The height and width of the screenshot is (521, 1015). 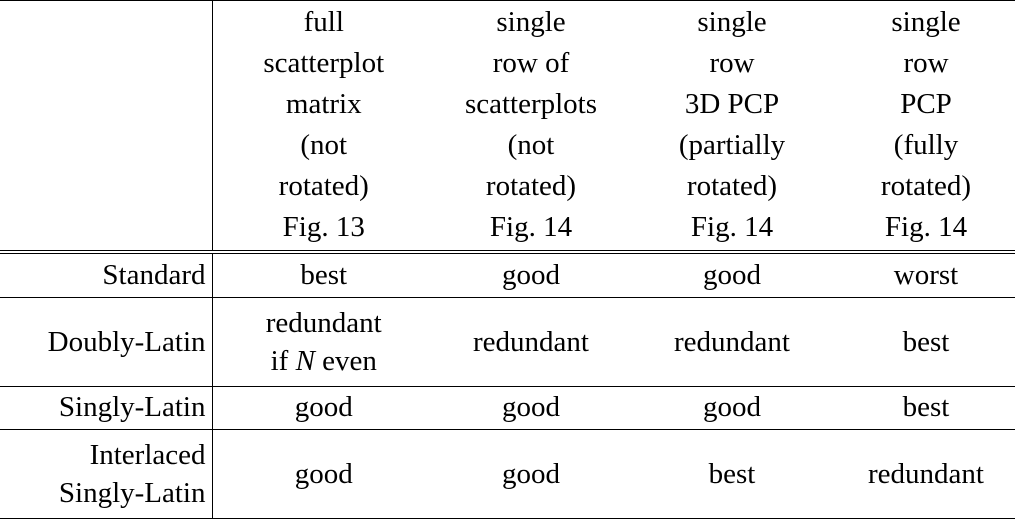 I want to click on row-label: Singly-Latin, so click(x=106, y=408).